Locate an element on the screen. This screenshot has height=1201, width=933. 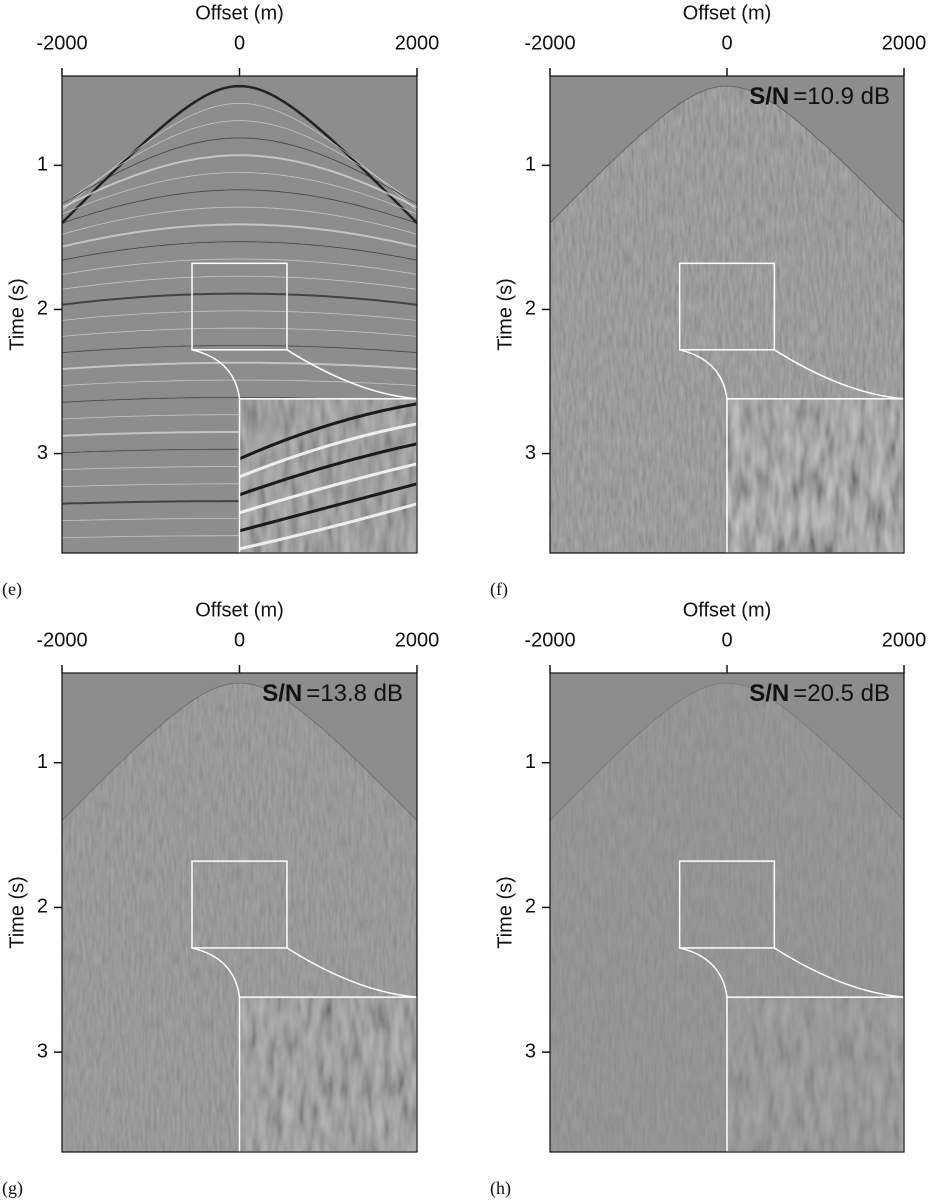
snr-value: =13.8 dB is located at coordinates (354, 693).